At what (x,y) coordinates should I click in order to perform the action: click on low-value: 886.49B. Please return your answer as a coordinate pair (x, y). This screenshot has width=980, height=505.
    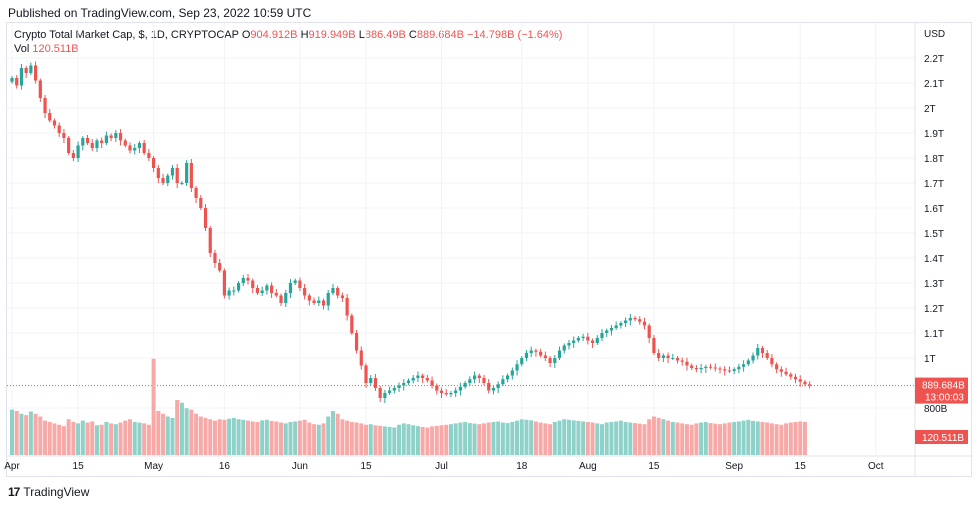
    Looking at the image, I should click on (385, 35).